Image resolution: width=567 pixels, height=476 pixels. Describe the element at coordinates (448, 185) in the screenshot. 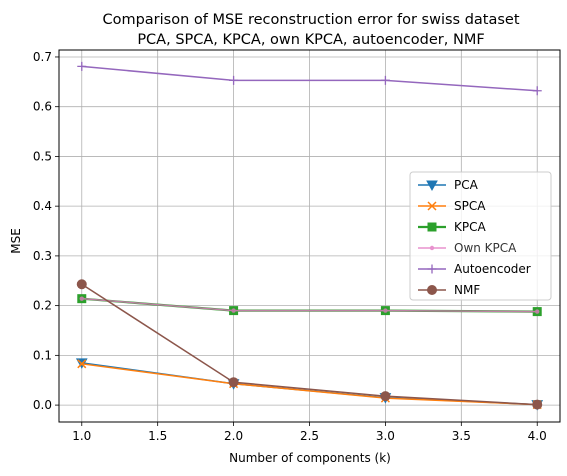

I see `legend-item-pca: PCA` at that location.